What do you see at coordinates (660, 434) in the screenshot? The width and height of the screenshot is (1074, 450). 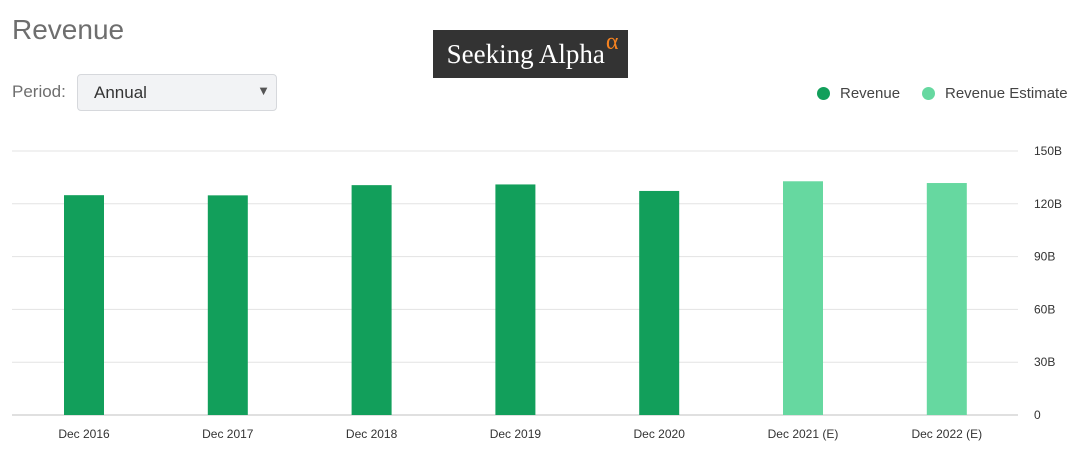 I see `x-tick-label: Dec 2020` at bounding box center [660, 434].